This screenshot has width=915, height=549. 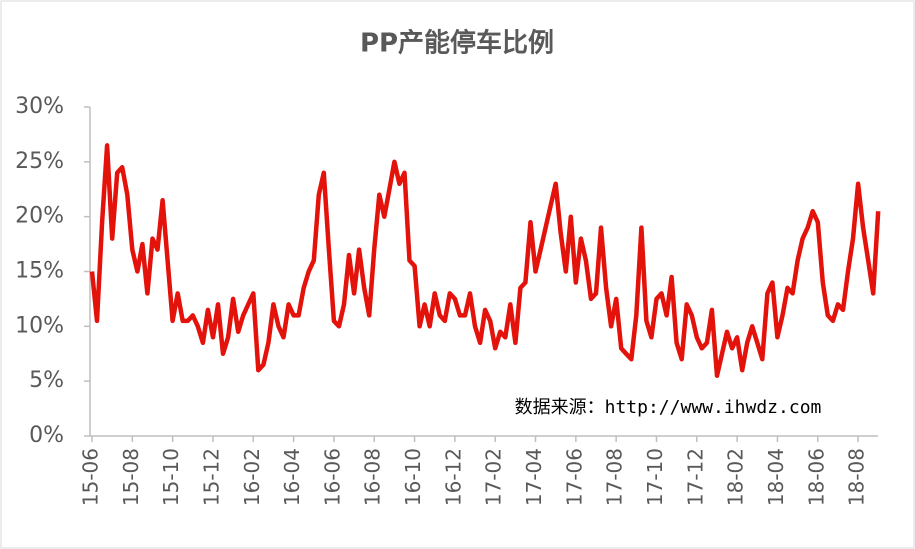 I want to click on x-tick-label: 17-08, so click(x=615, y=477).